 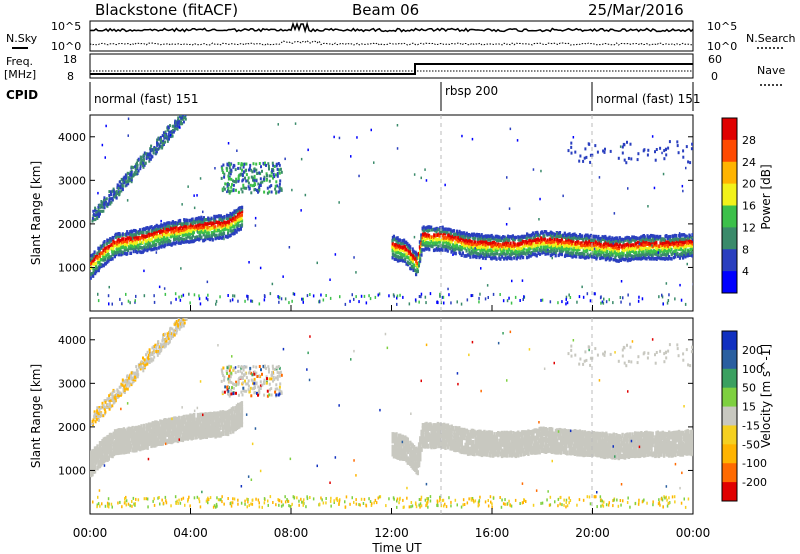 What do you see at coordinates (66, 46) in the screenshot?
I see `noise-tick-low: 10^0` at bounding box center [66, 46].